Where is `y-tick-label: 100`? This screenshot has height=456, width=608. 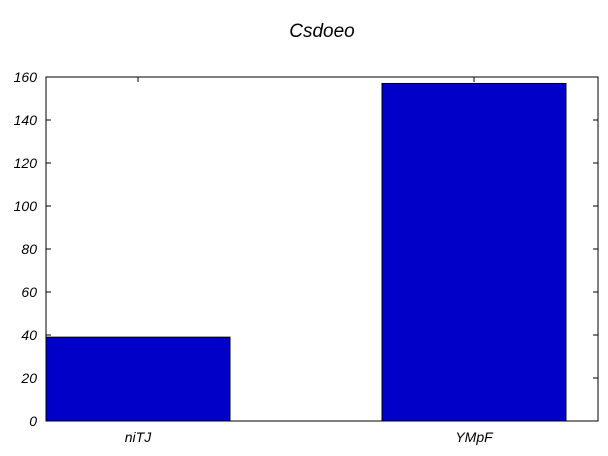 y-tick-label: 100 is located at coordinates (26, 206).